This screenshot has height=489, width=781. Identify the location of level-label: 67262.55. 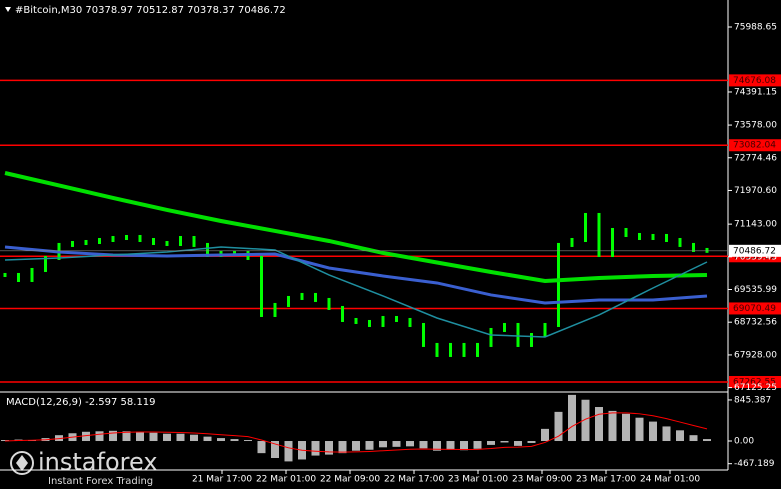
(754, 383).